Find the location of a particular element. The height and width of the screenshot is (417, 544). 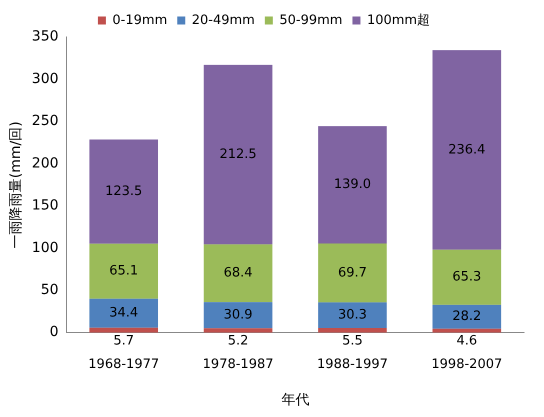

x-axis-title: 年代 is located at coordinates (295, 400).